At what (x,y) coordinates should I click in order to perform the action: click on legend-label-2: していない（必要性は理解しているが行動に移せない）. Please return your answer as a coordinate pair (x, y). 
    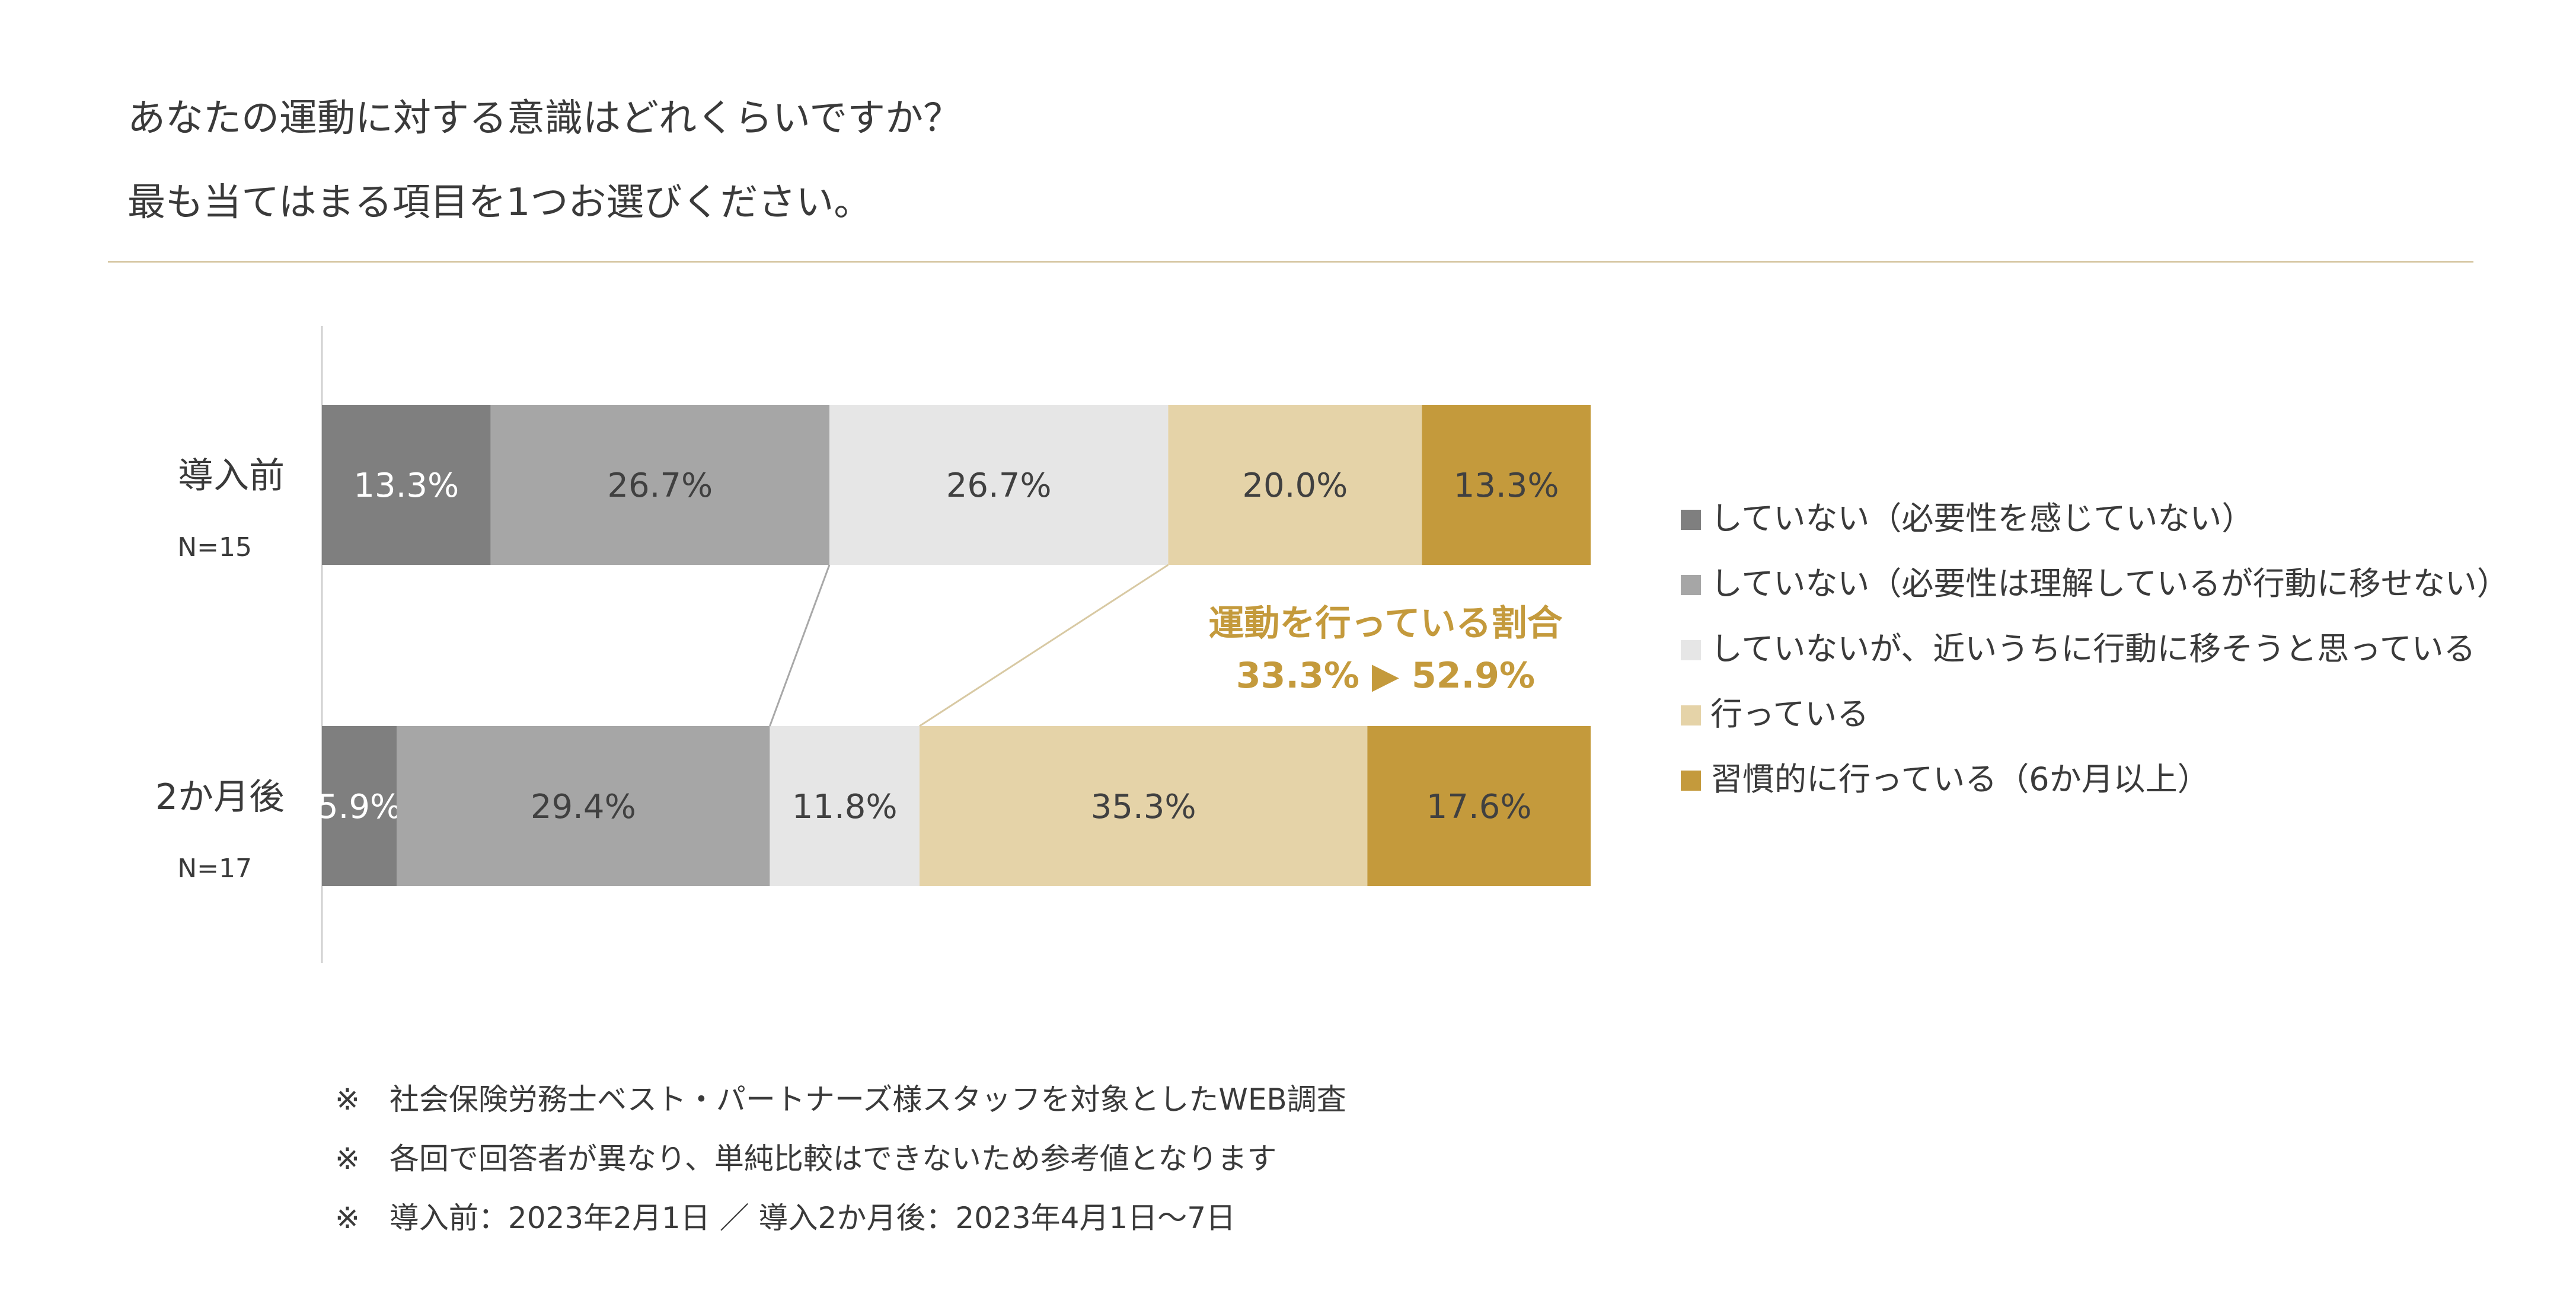
    Looking at the image, I should click on (2109, 583).